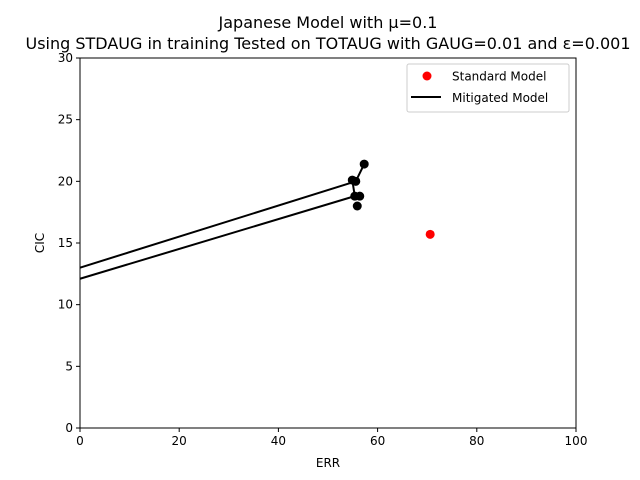 Image resolution: width=640 pixels, height=480 pixels. Describe the element at coordinates (328, 22) in the screenshot. I see `chart-title: Japanese Model with μ=0.1` at that location.